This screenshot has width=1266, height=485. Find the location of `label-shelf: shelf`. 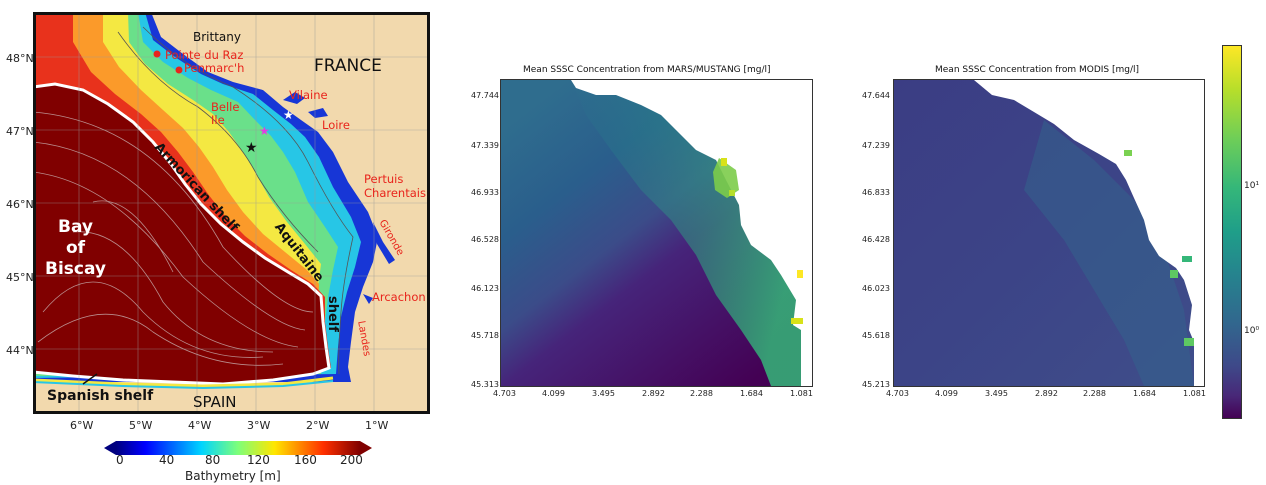

label-shelf: shelf is located at coordinates (332, 314).